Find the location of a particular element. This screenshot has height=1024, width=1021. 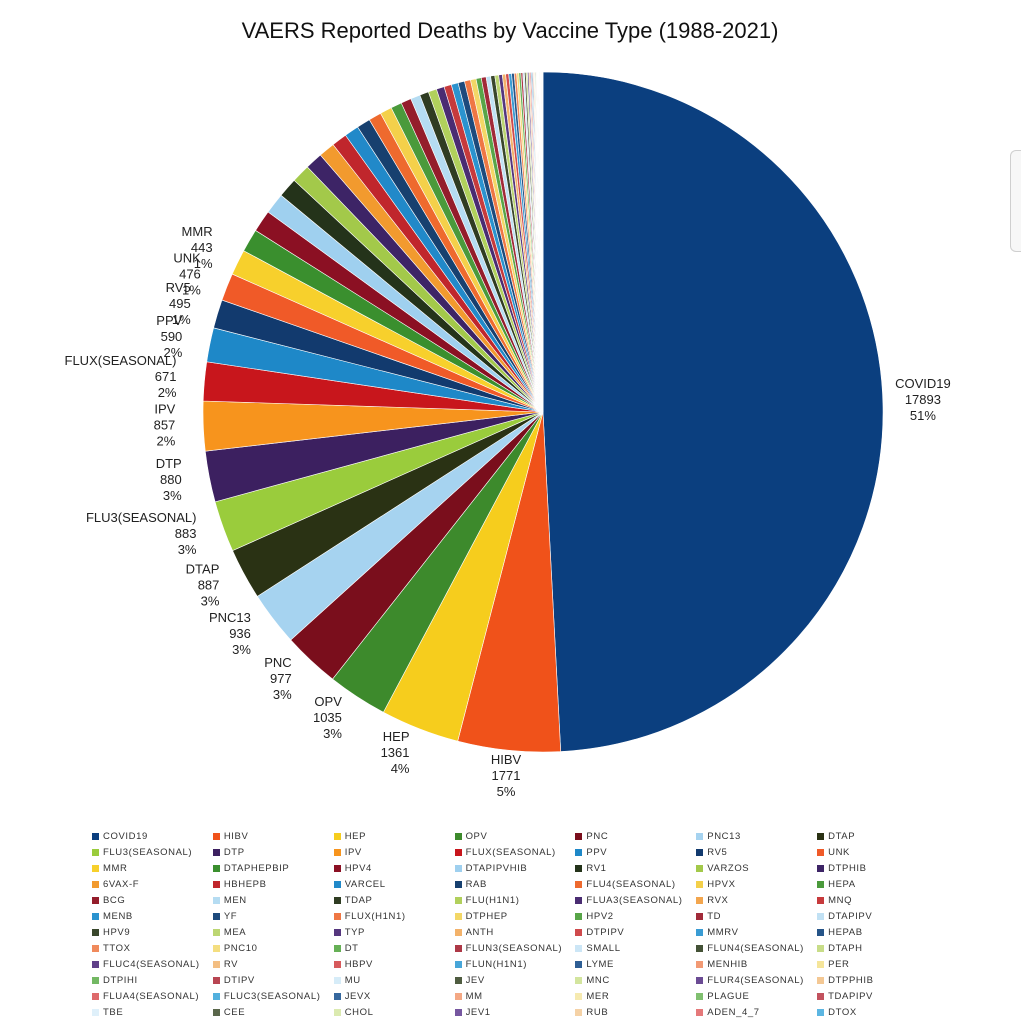

legend-item: MU is located at coordinates (391, 980).